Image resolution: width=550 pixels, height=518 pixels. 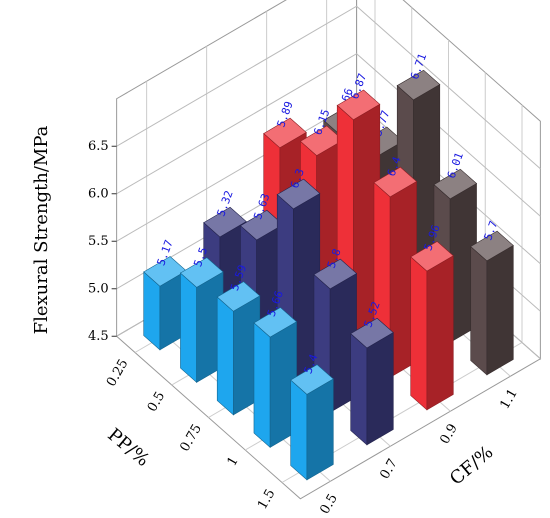 I want to click on value-label: 6.3, so click(x=297, y=178).